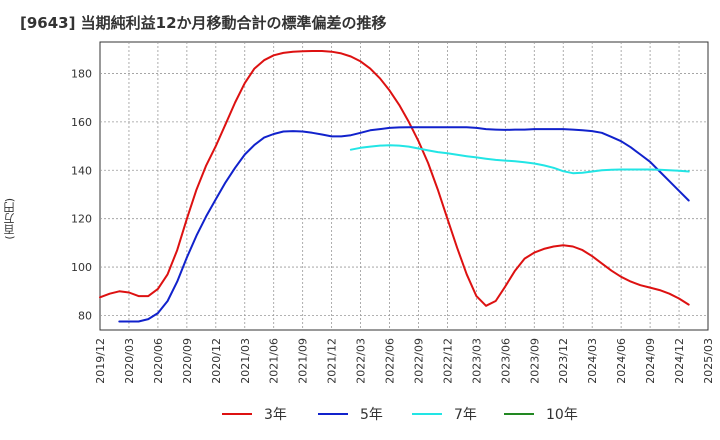  Describe the element at coordinates (505, 361) in the screenshot. I see `x-tick-label: 2023/06` at that location.